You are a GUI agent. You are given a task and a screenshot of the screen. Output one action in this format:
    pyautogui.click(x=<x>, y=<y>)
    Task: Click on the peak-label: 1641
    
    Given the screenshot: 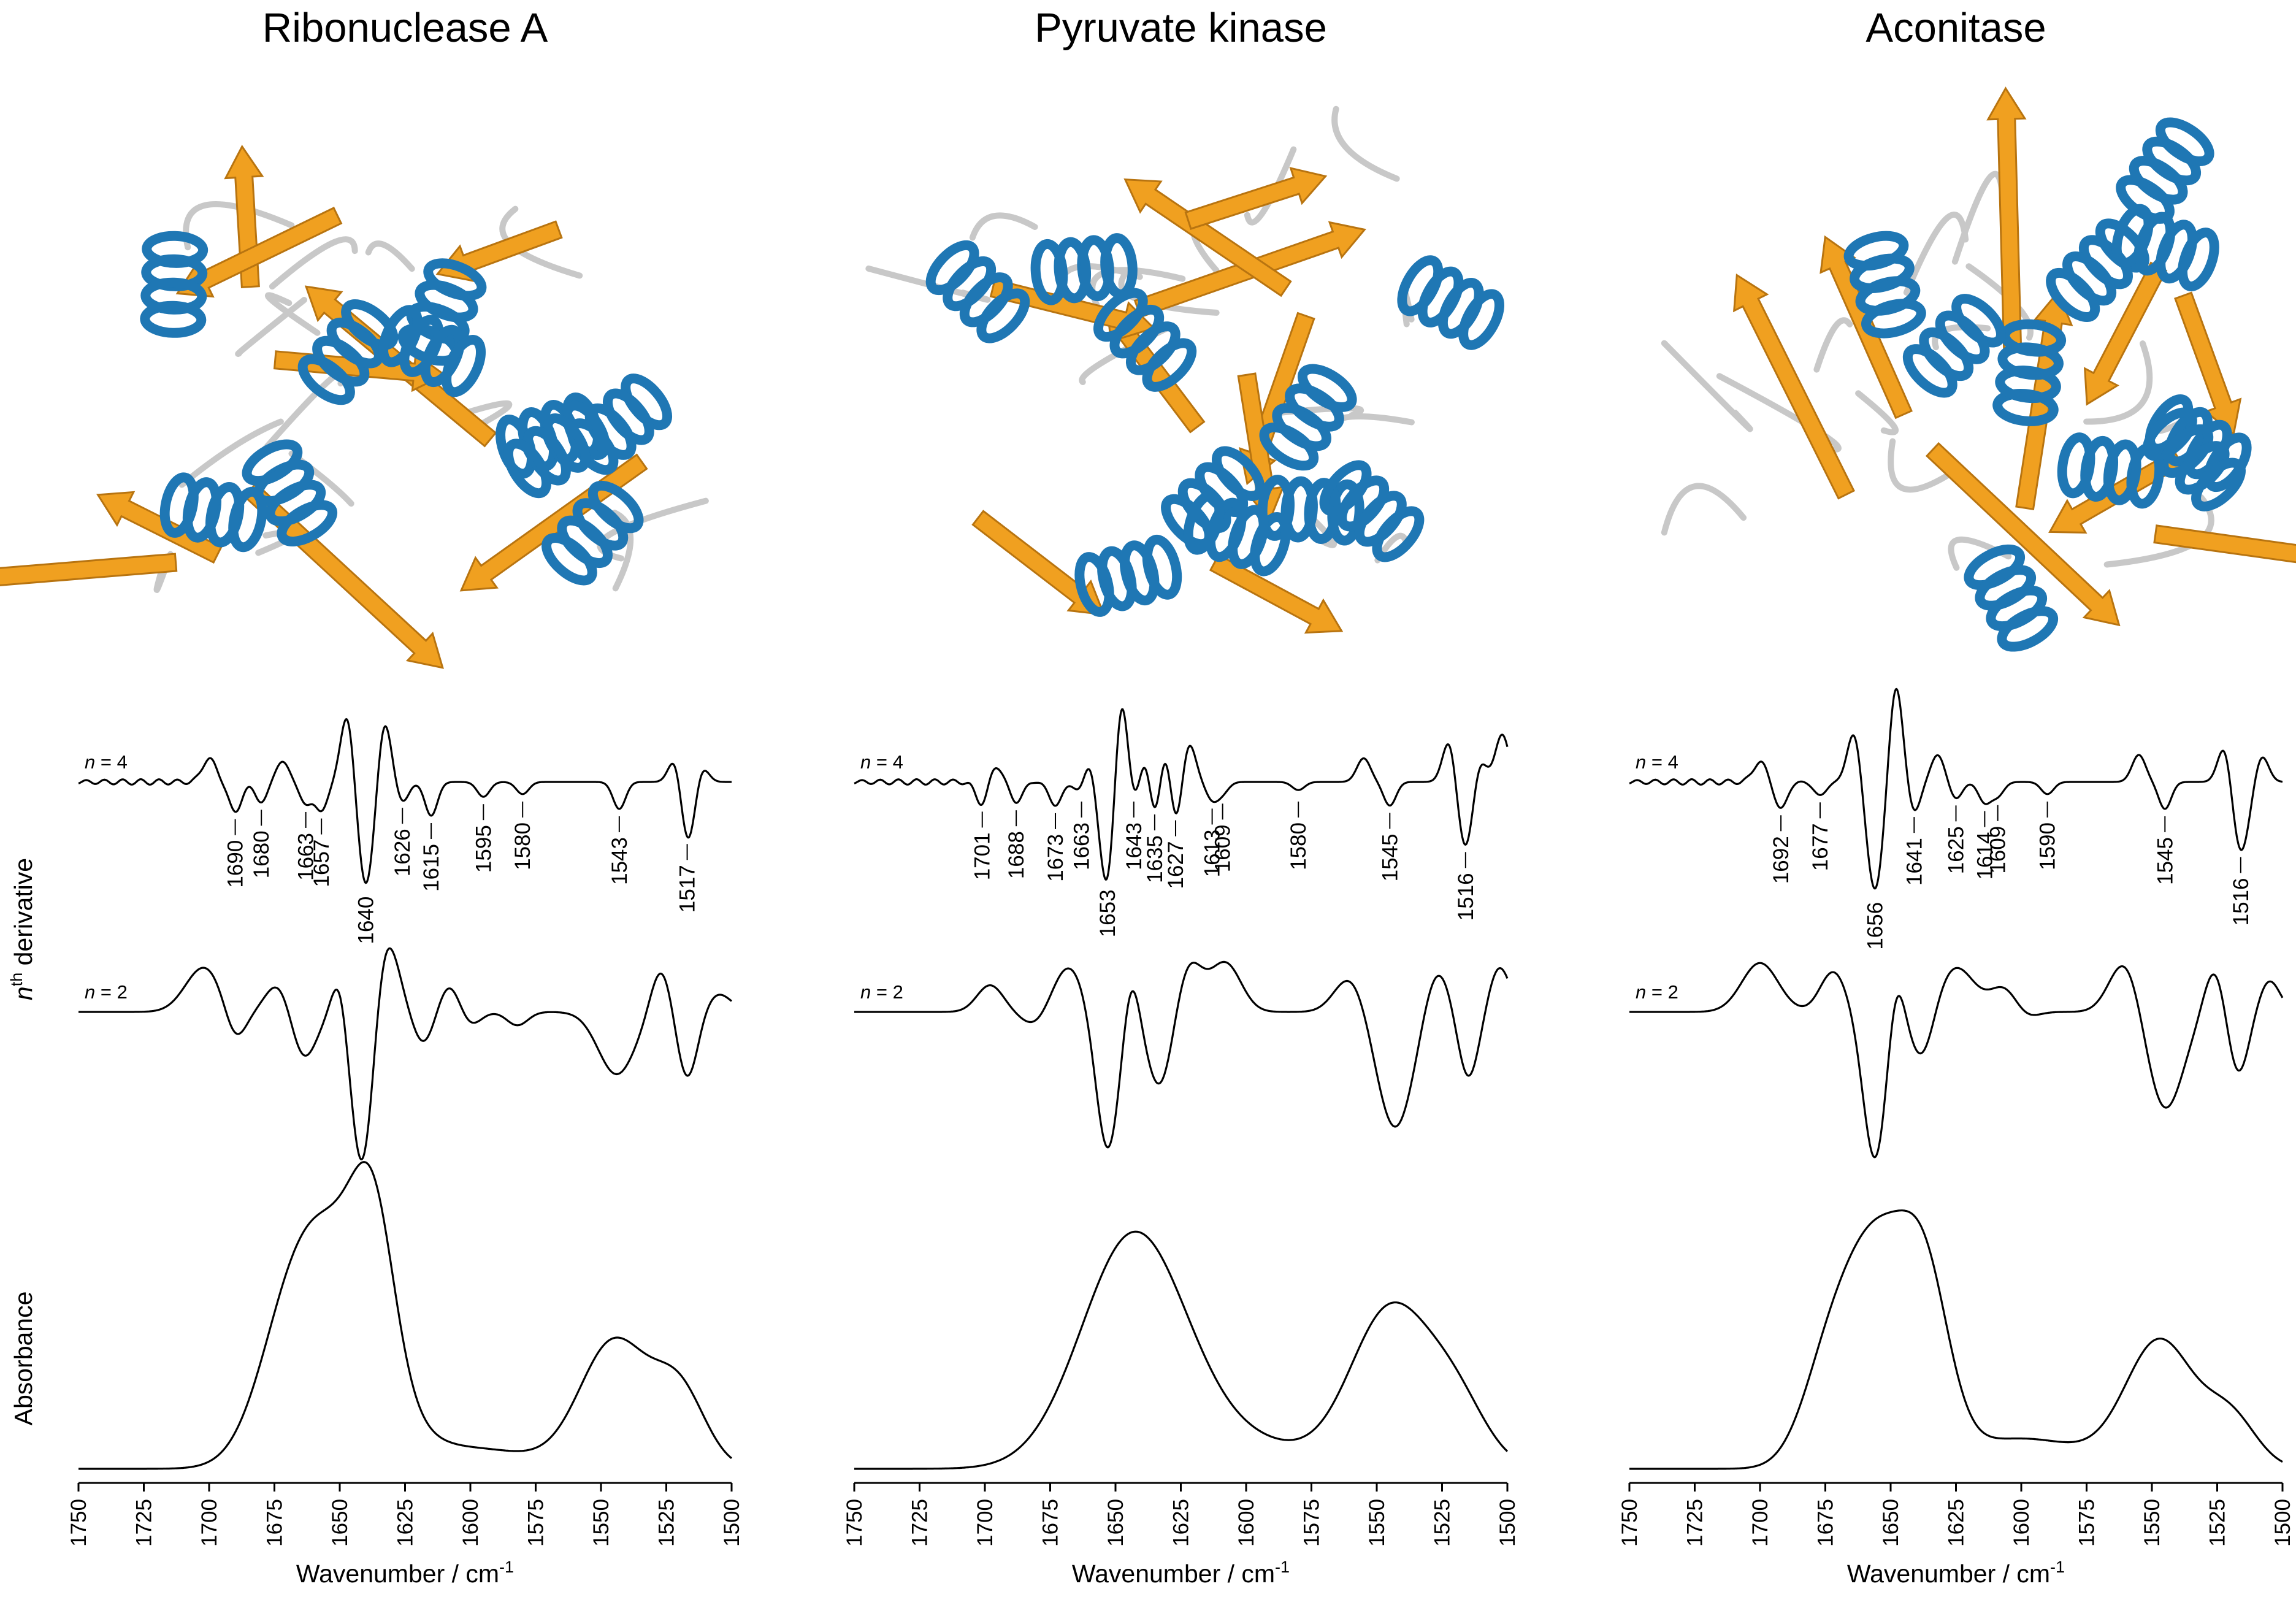 What is the action you would take?
    pyautogui.click(x=1914, y=862)
    